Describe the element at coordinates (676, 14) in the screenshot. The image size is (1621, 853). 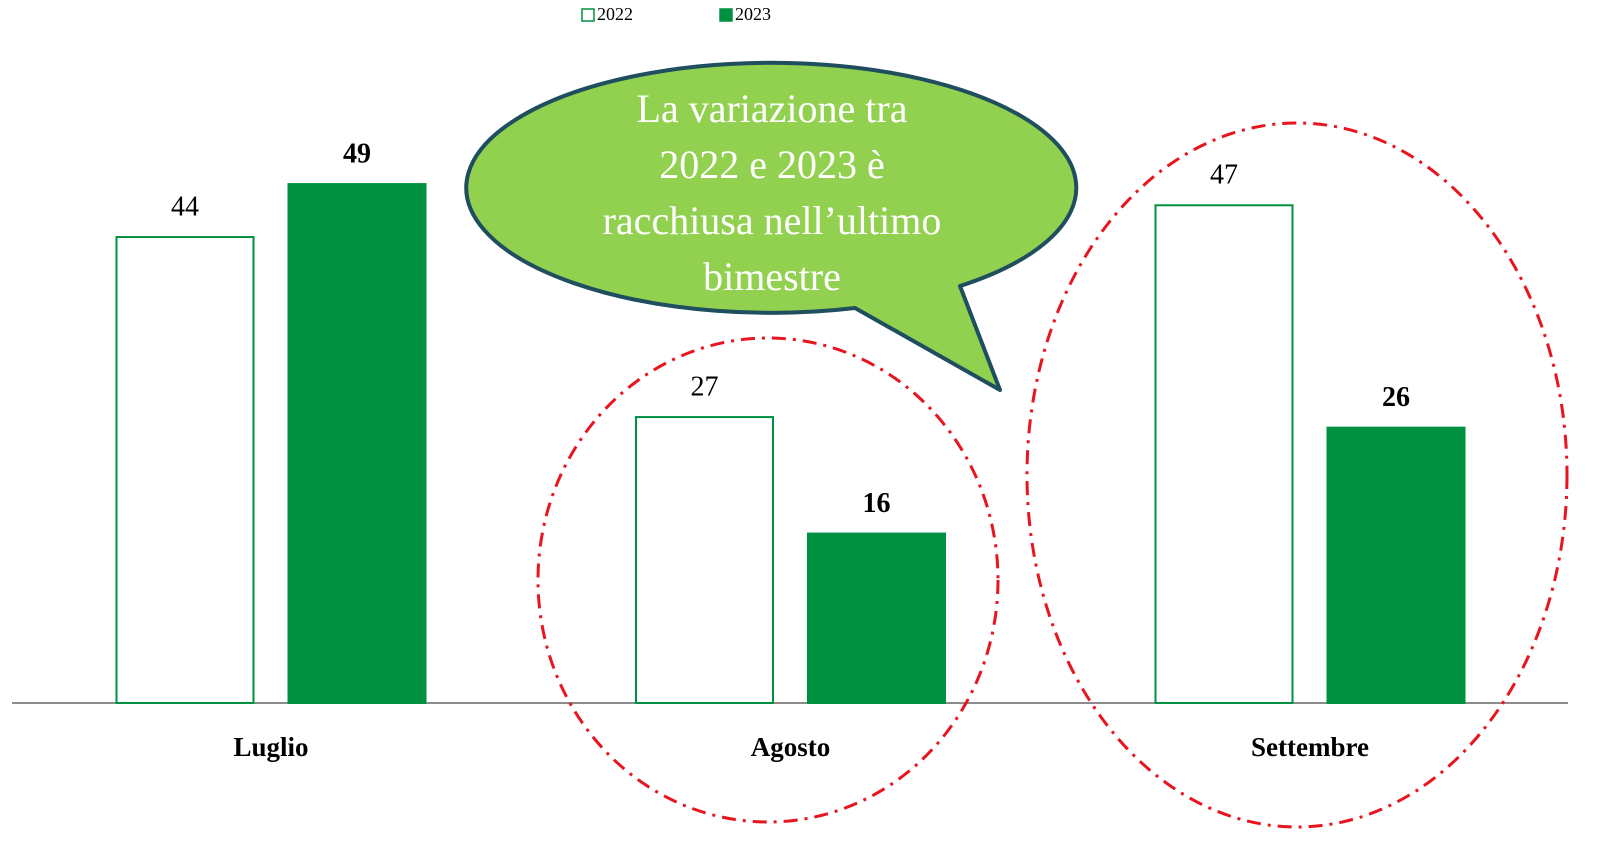
I see `legend: 2022 2023` at that location.